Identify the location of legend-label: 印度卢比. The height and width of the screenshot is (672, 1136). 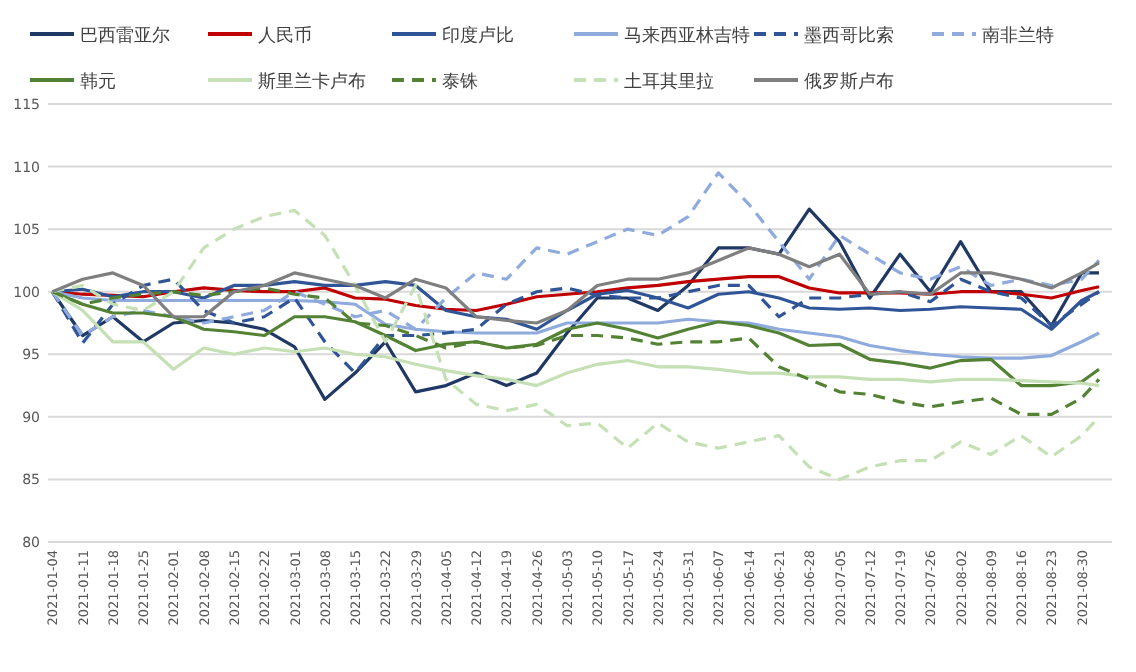
(478, 36).